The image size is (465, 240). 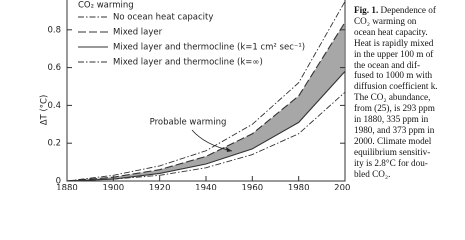 What do you see at coordinates (229, 149) in the screenshot?
I see `band-arrowhead` at bounding box center [229, 149].